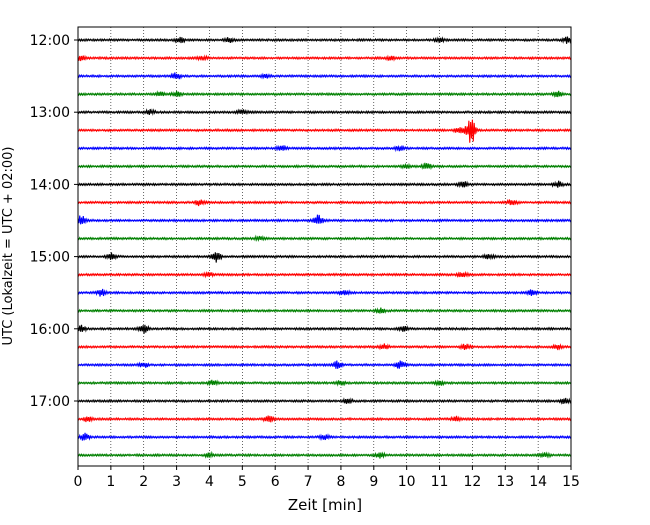 This screenshot has width=650, height=525. I want to click on x-tick-label: 1, so click(110, 482).